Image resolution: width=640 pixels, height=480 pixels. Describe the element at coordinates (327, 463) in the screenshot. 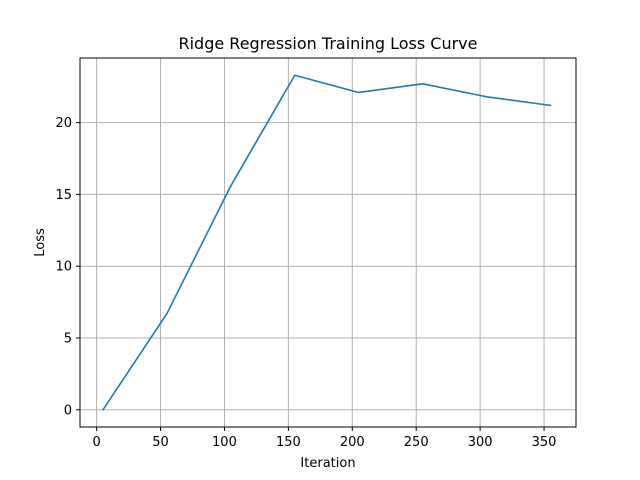

I see `x-axis-label: Iteration` at that location.